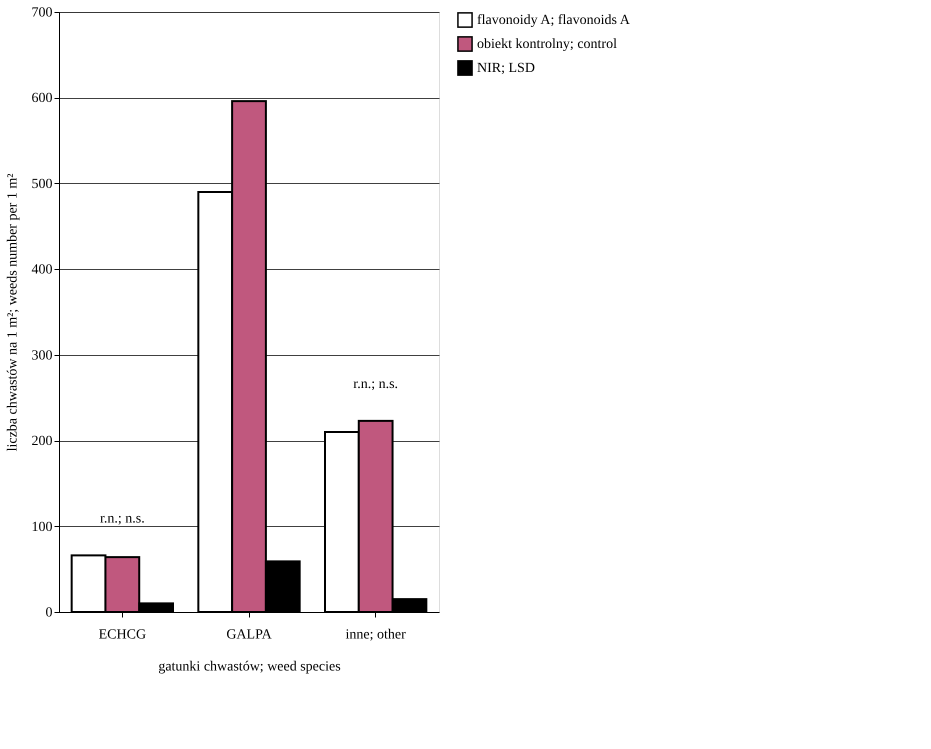  I want to click on x-axis-title: gatunki chwastów; weed species, so click(249, 667).